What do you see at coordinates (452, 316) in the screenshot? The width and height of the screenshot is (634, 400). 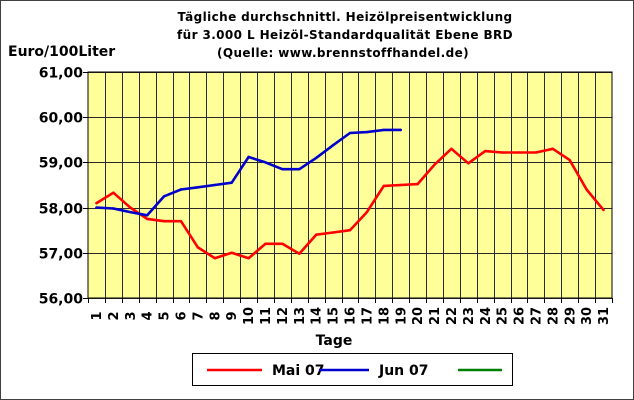 I see `x-tick-label: 22` at bounding box center [452, 316].